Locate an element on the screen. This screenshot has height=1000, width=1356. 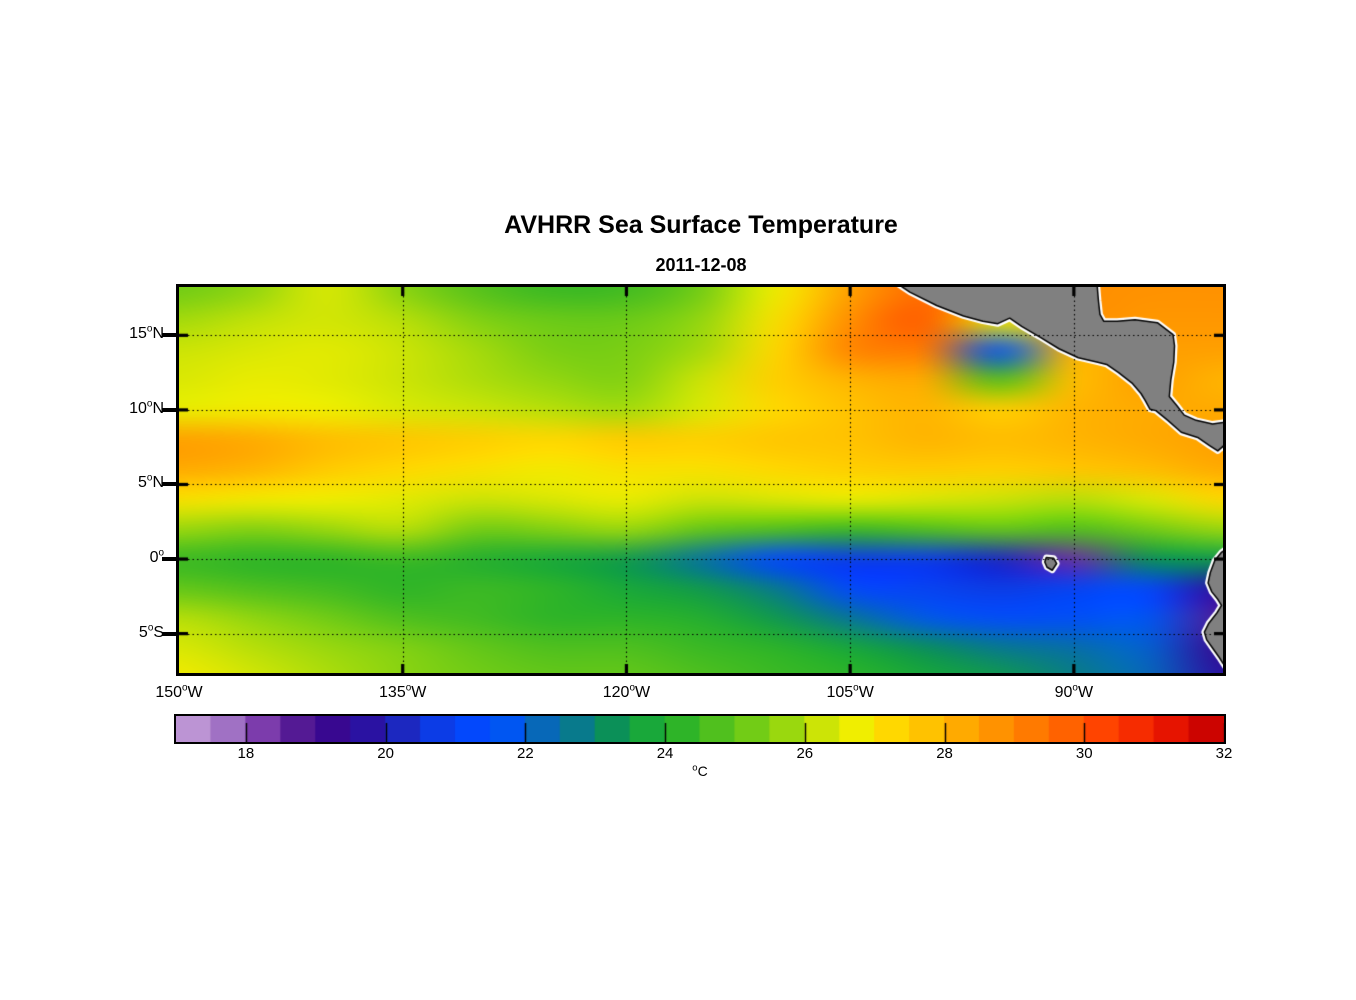
figure-date: 2011-12-08 is located at coordinates (701, 265).